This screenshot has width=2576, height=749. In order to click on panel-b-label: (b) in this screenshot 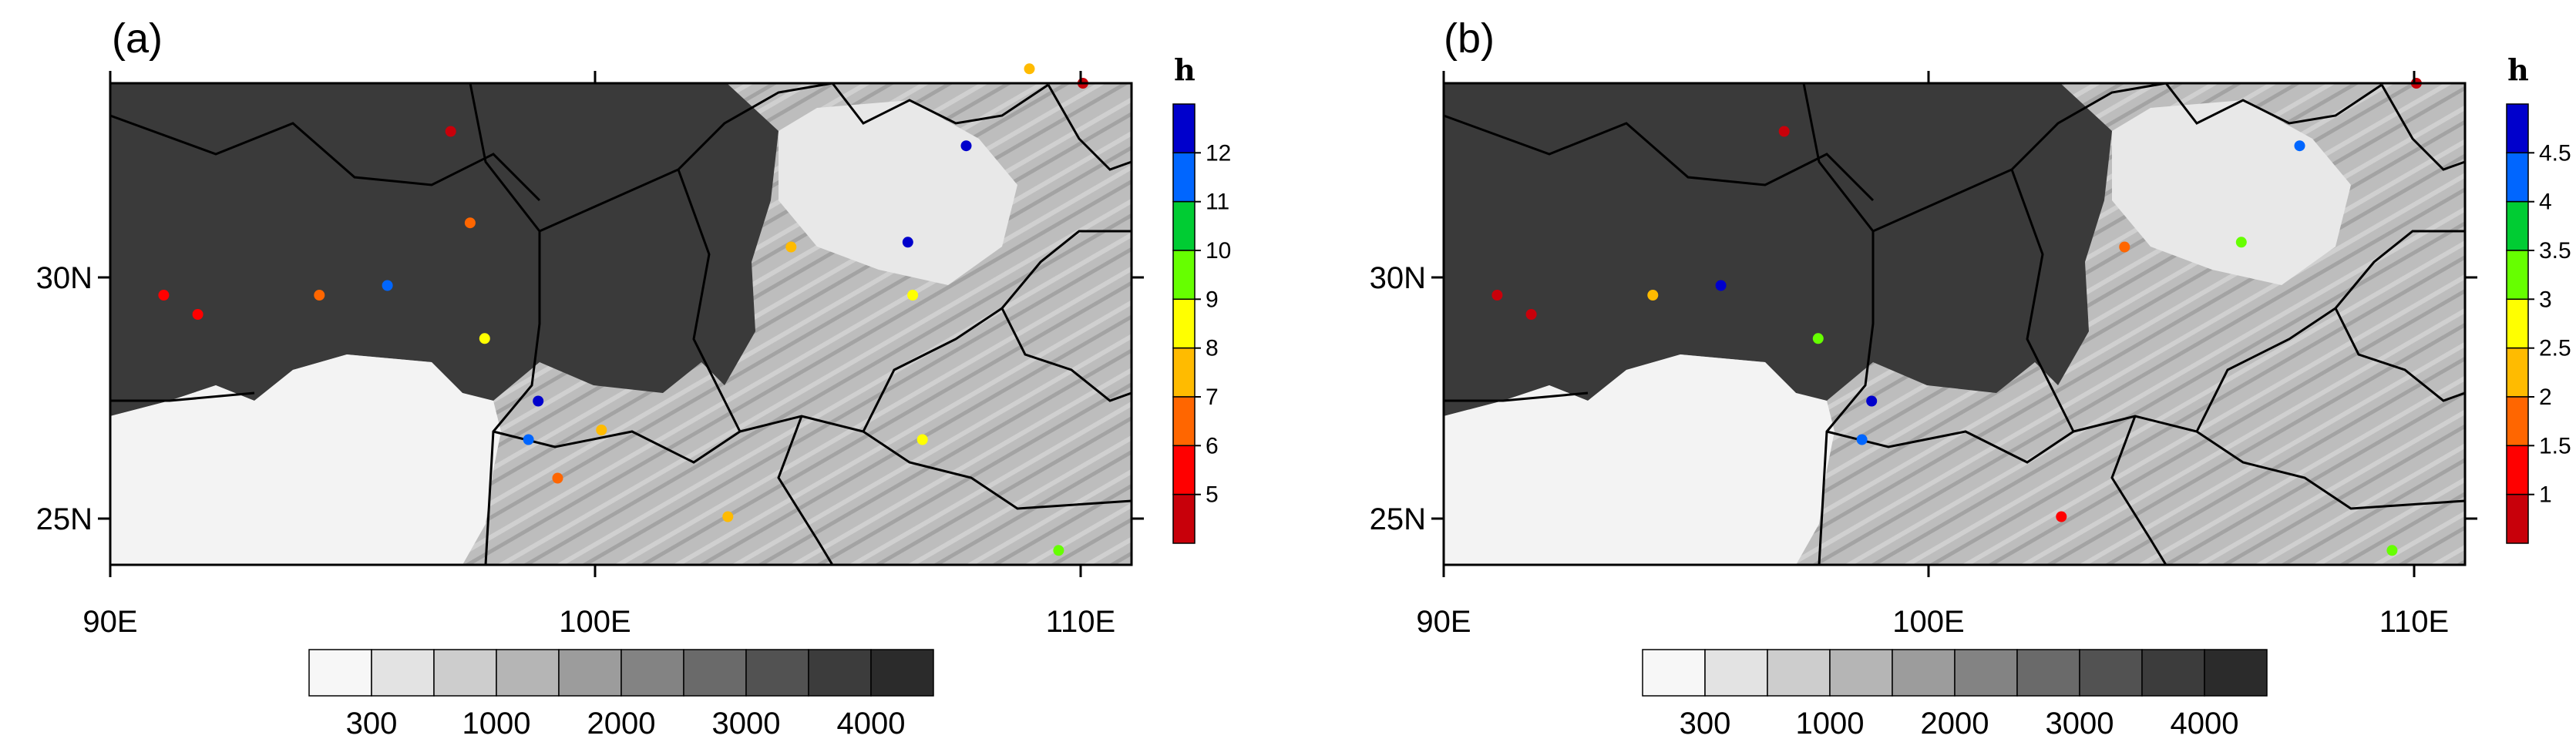, I will do `click(1469, 38)`.